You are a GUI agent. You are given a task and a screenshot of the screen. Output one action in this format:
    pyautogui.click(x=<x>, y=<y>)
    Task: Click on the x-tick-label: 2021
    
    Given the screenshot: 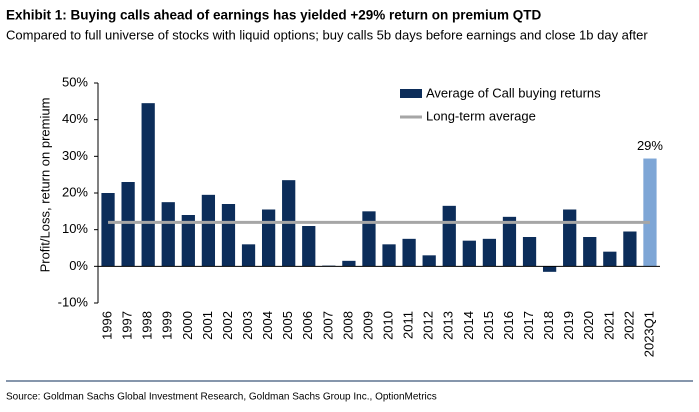 What is the action you would take?
    pyautogui.click(x=608, y=325)
    